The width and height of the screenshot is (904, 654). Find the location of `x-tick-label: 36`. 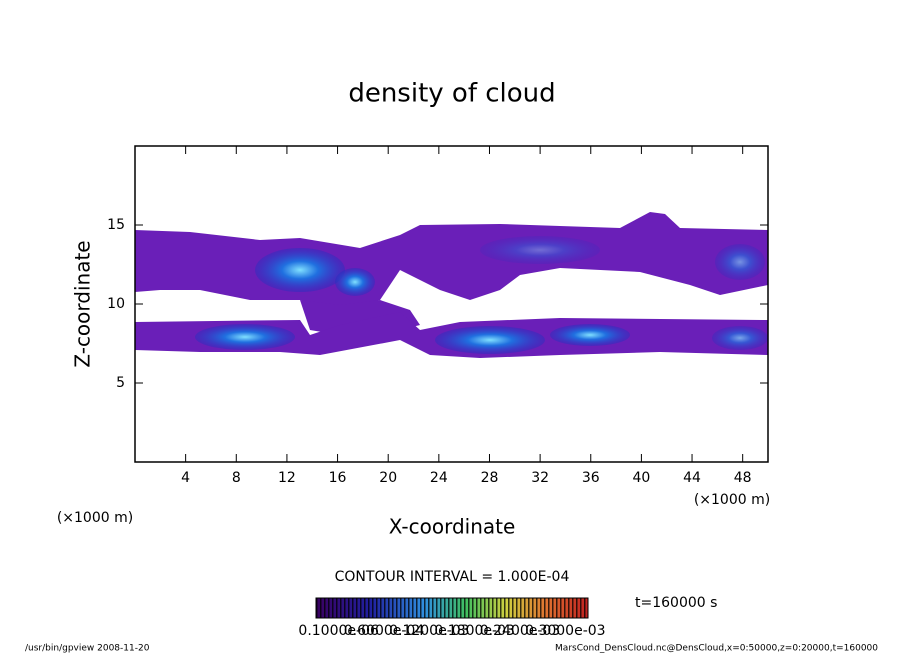

x-tick-label: 36 is located at coordinates (591, 478).